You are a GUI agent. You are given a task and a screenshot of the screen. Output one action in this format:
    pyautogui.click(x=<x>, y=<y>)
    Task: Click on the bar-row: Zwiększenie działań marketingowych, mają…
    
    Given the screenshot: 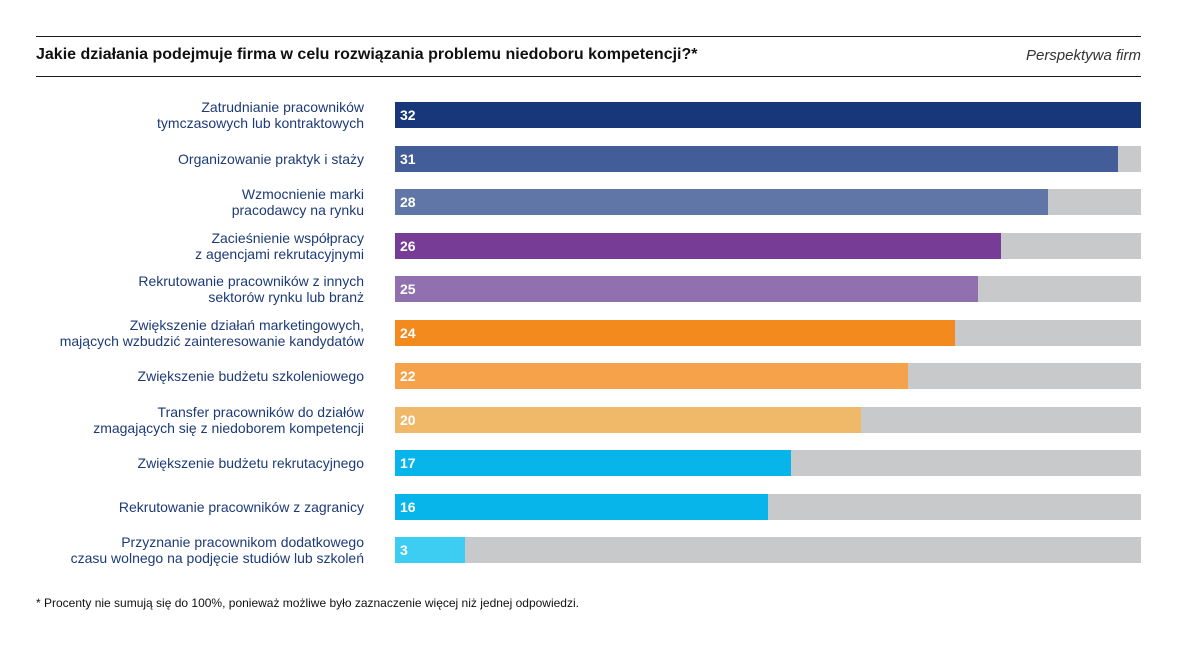 What is the action you would take?
    pyautogui.click(x=594, y=332)
    